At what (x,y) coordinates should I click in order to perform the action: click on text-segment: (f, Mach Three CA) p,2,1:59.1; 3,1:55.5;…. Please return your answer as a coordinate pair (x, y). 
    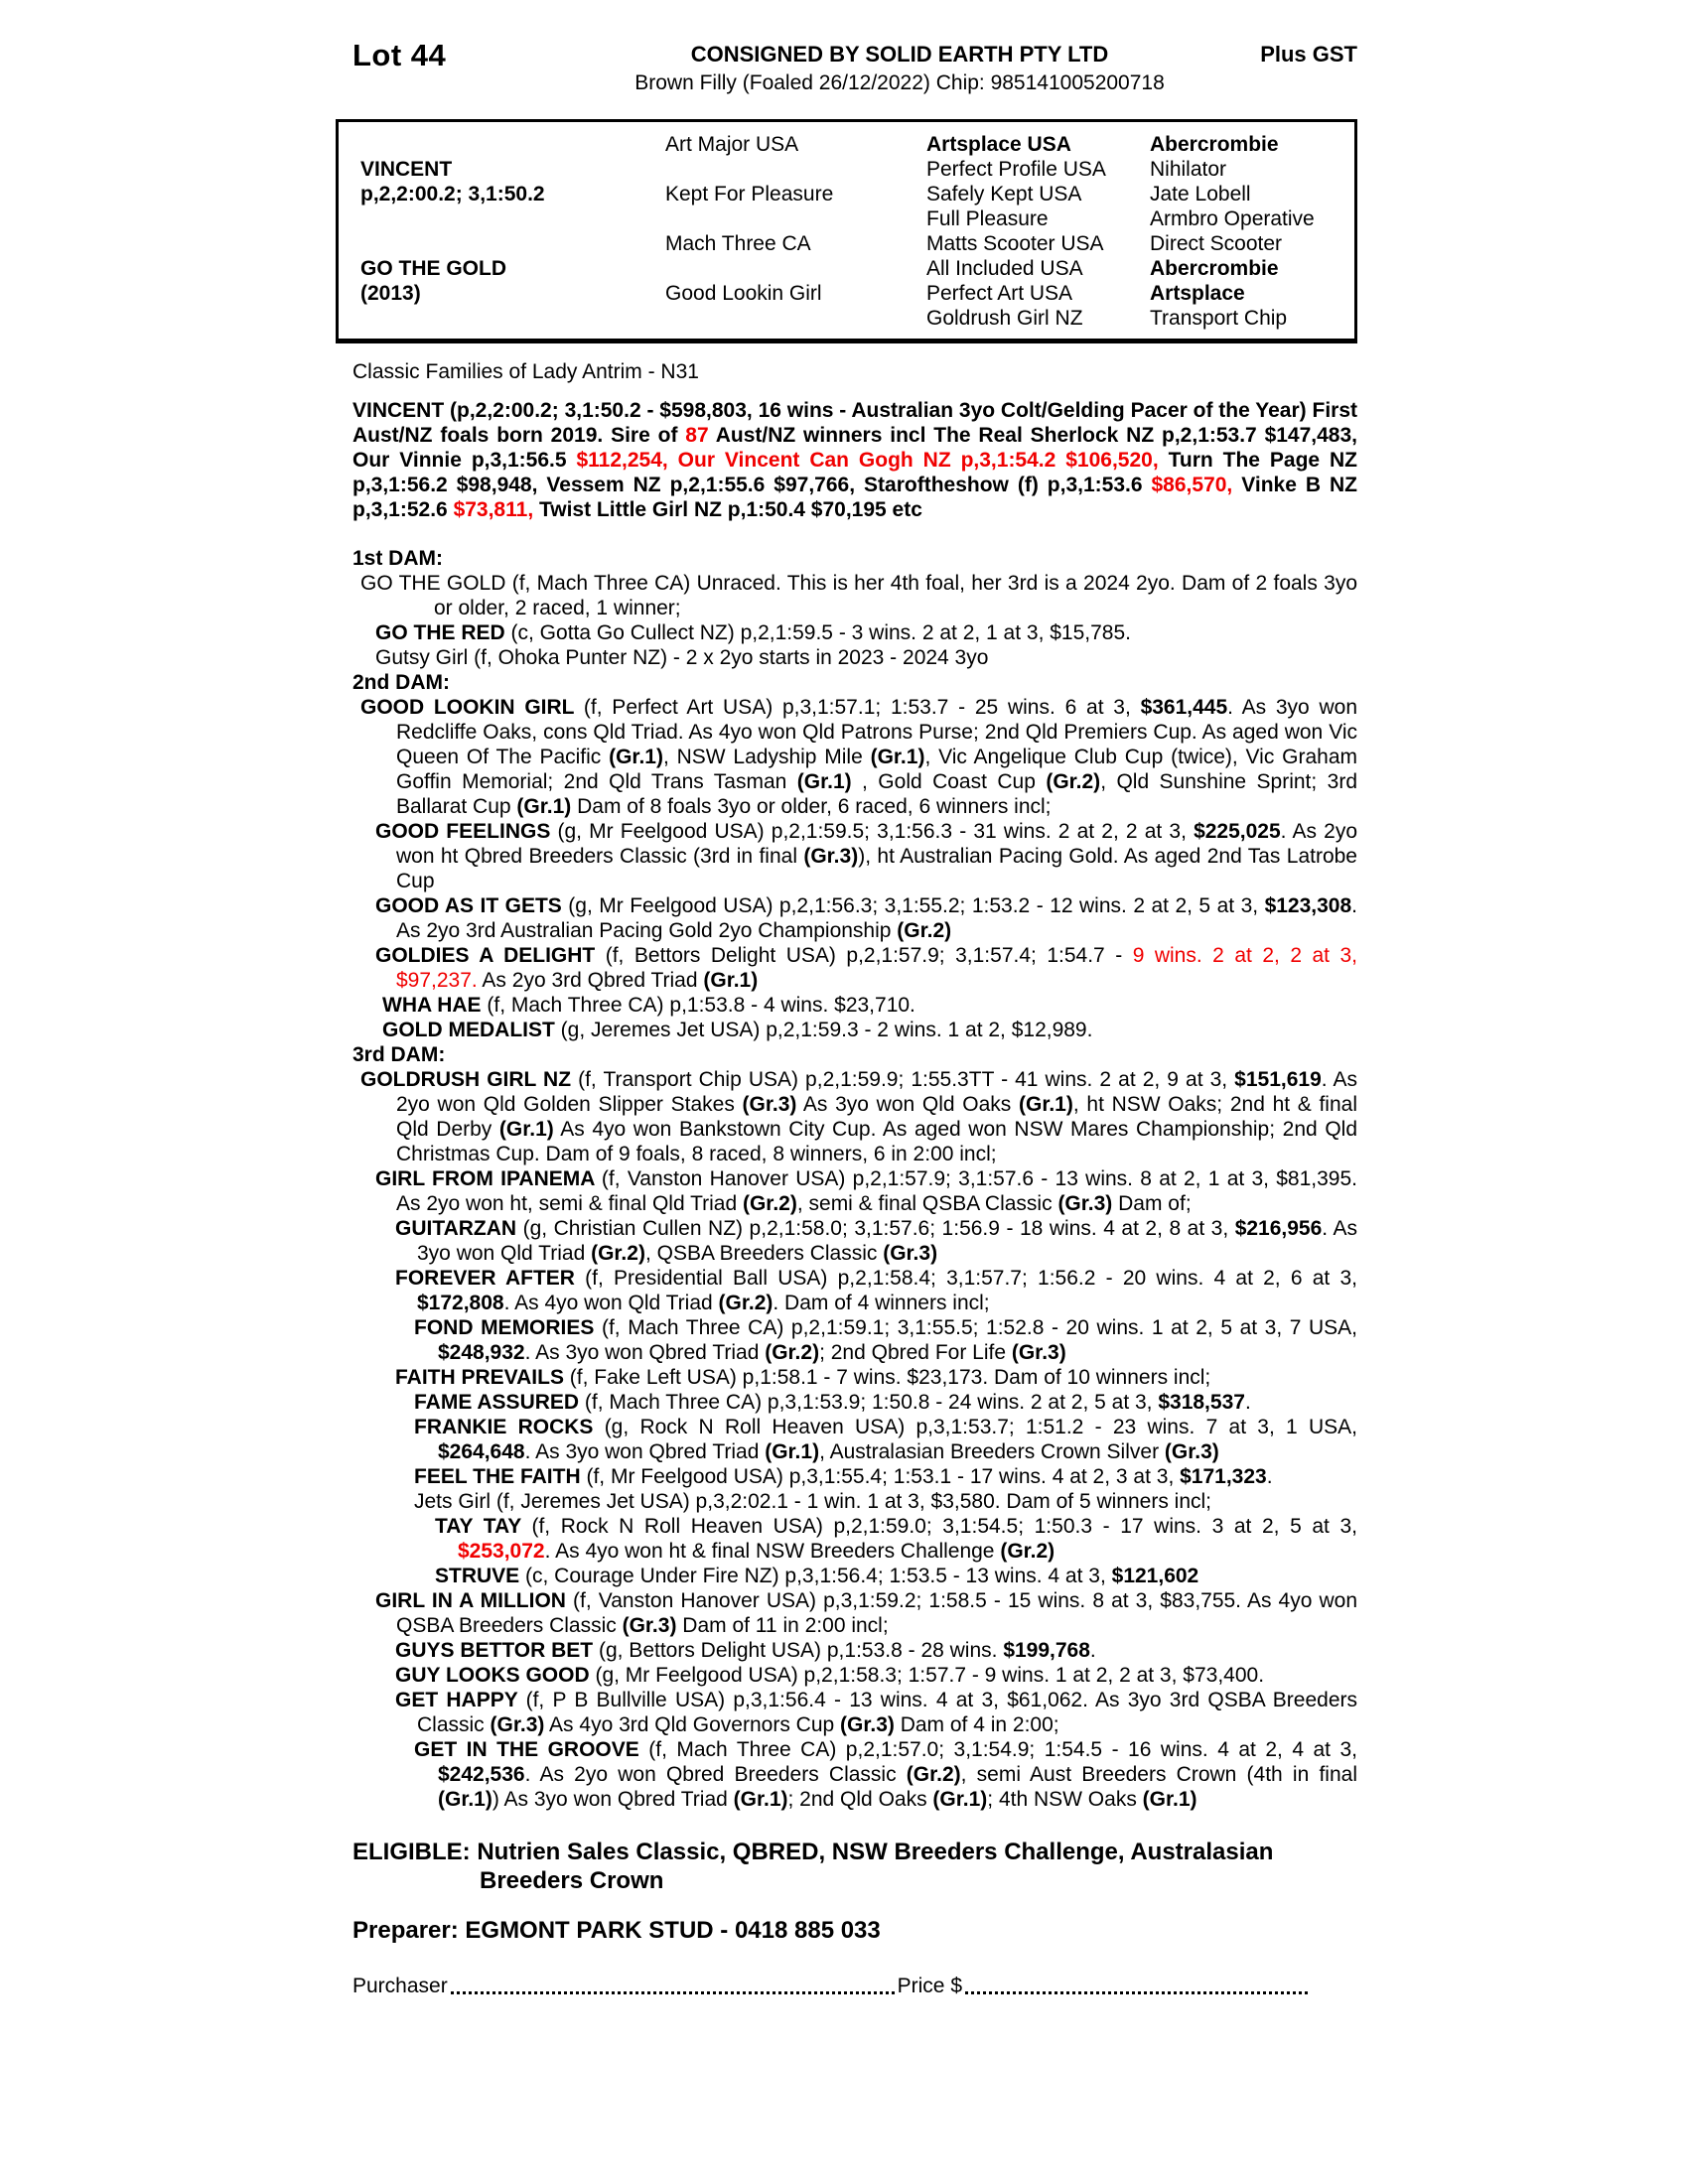
    Looking at the image, I should click on (979, 1327).